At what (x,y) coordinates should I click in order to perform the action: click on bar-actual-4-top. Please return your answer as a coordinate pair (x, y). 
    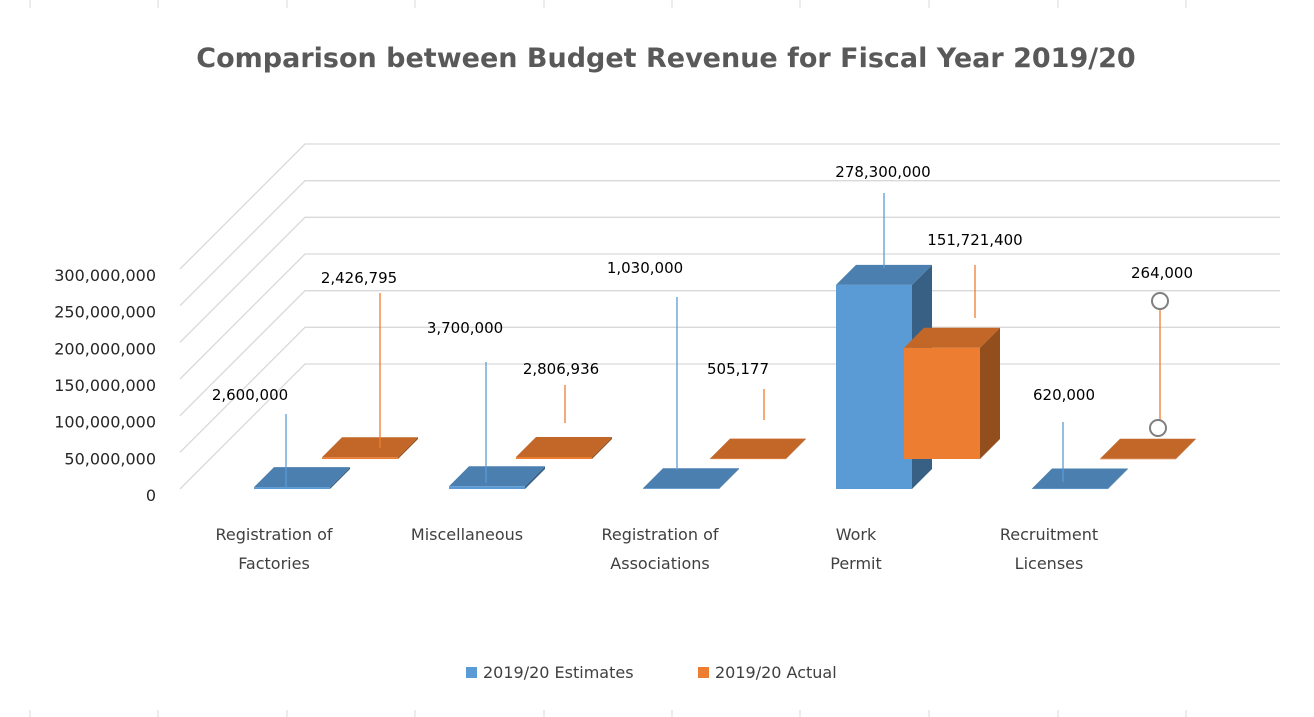
    Looking at the image, I should click on (1148, 448).